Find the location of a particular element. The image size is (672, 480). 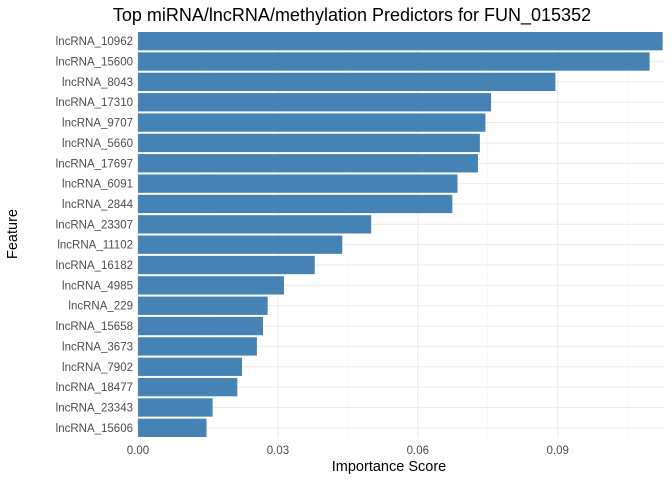

y-tick-label: lncRNA_3673 is located at coordinates (97, 347).